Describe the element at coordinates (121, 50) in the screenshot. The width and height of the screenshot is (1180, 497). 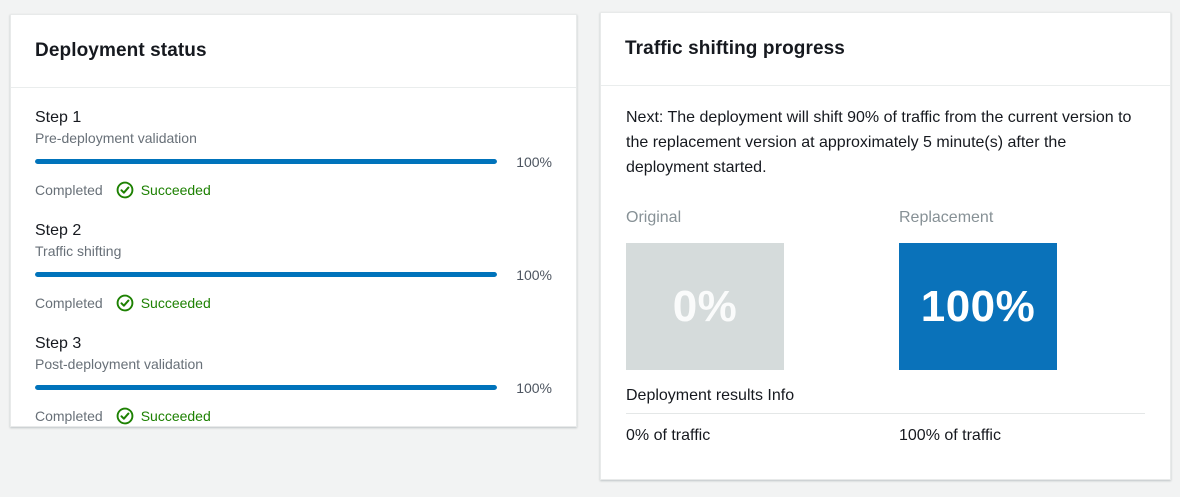
I see `deployment-status-title: Deployment status` at that location.